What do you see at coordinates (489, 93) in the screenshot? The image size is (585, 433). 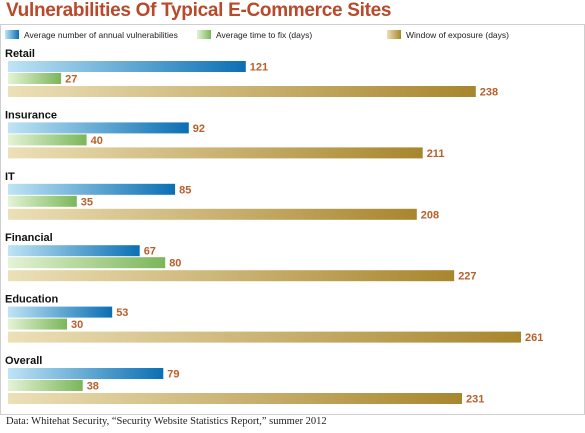 I see `data-label: 238` at bounding box center [489, 93].